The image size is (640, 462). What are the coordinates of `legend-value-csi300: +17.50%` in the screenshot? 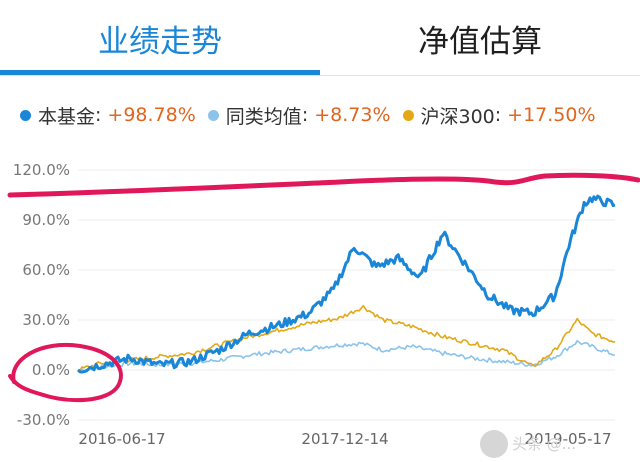 It's located at (551, 115).